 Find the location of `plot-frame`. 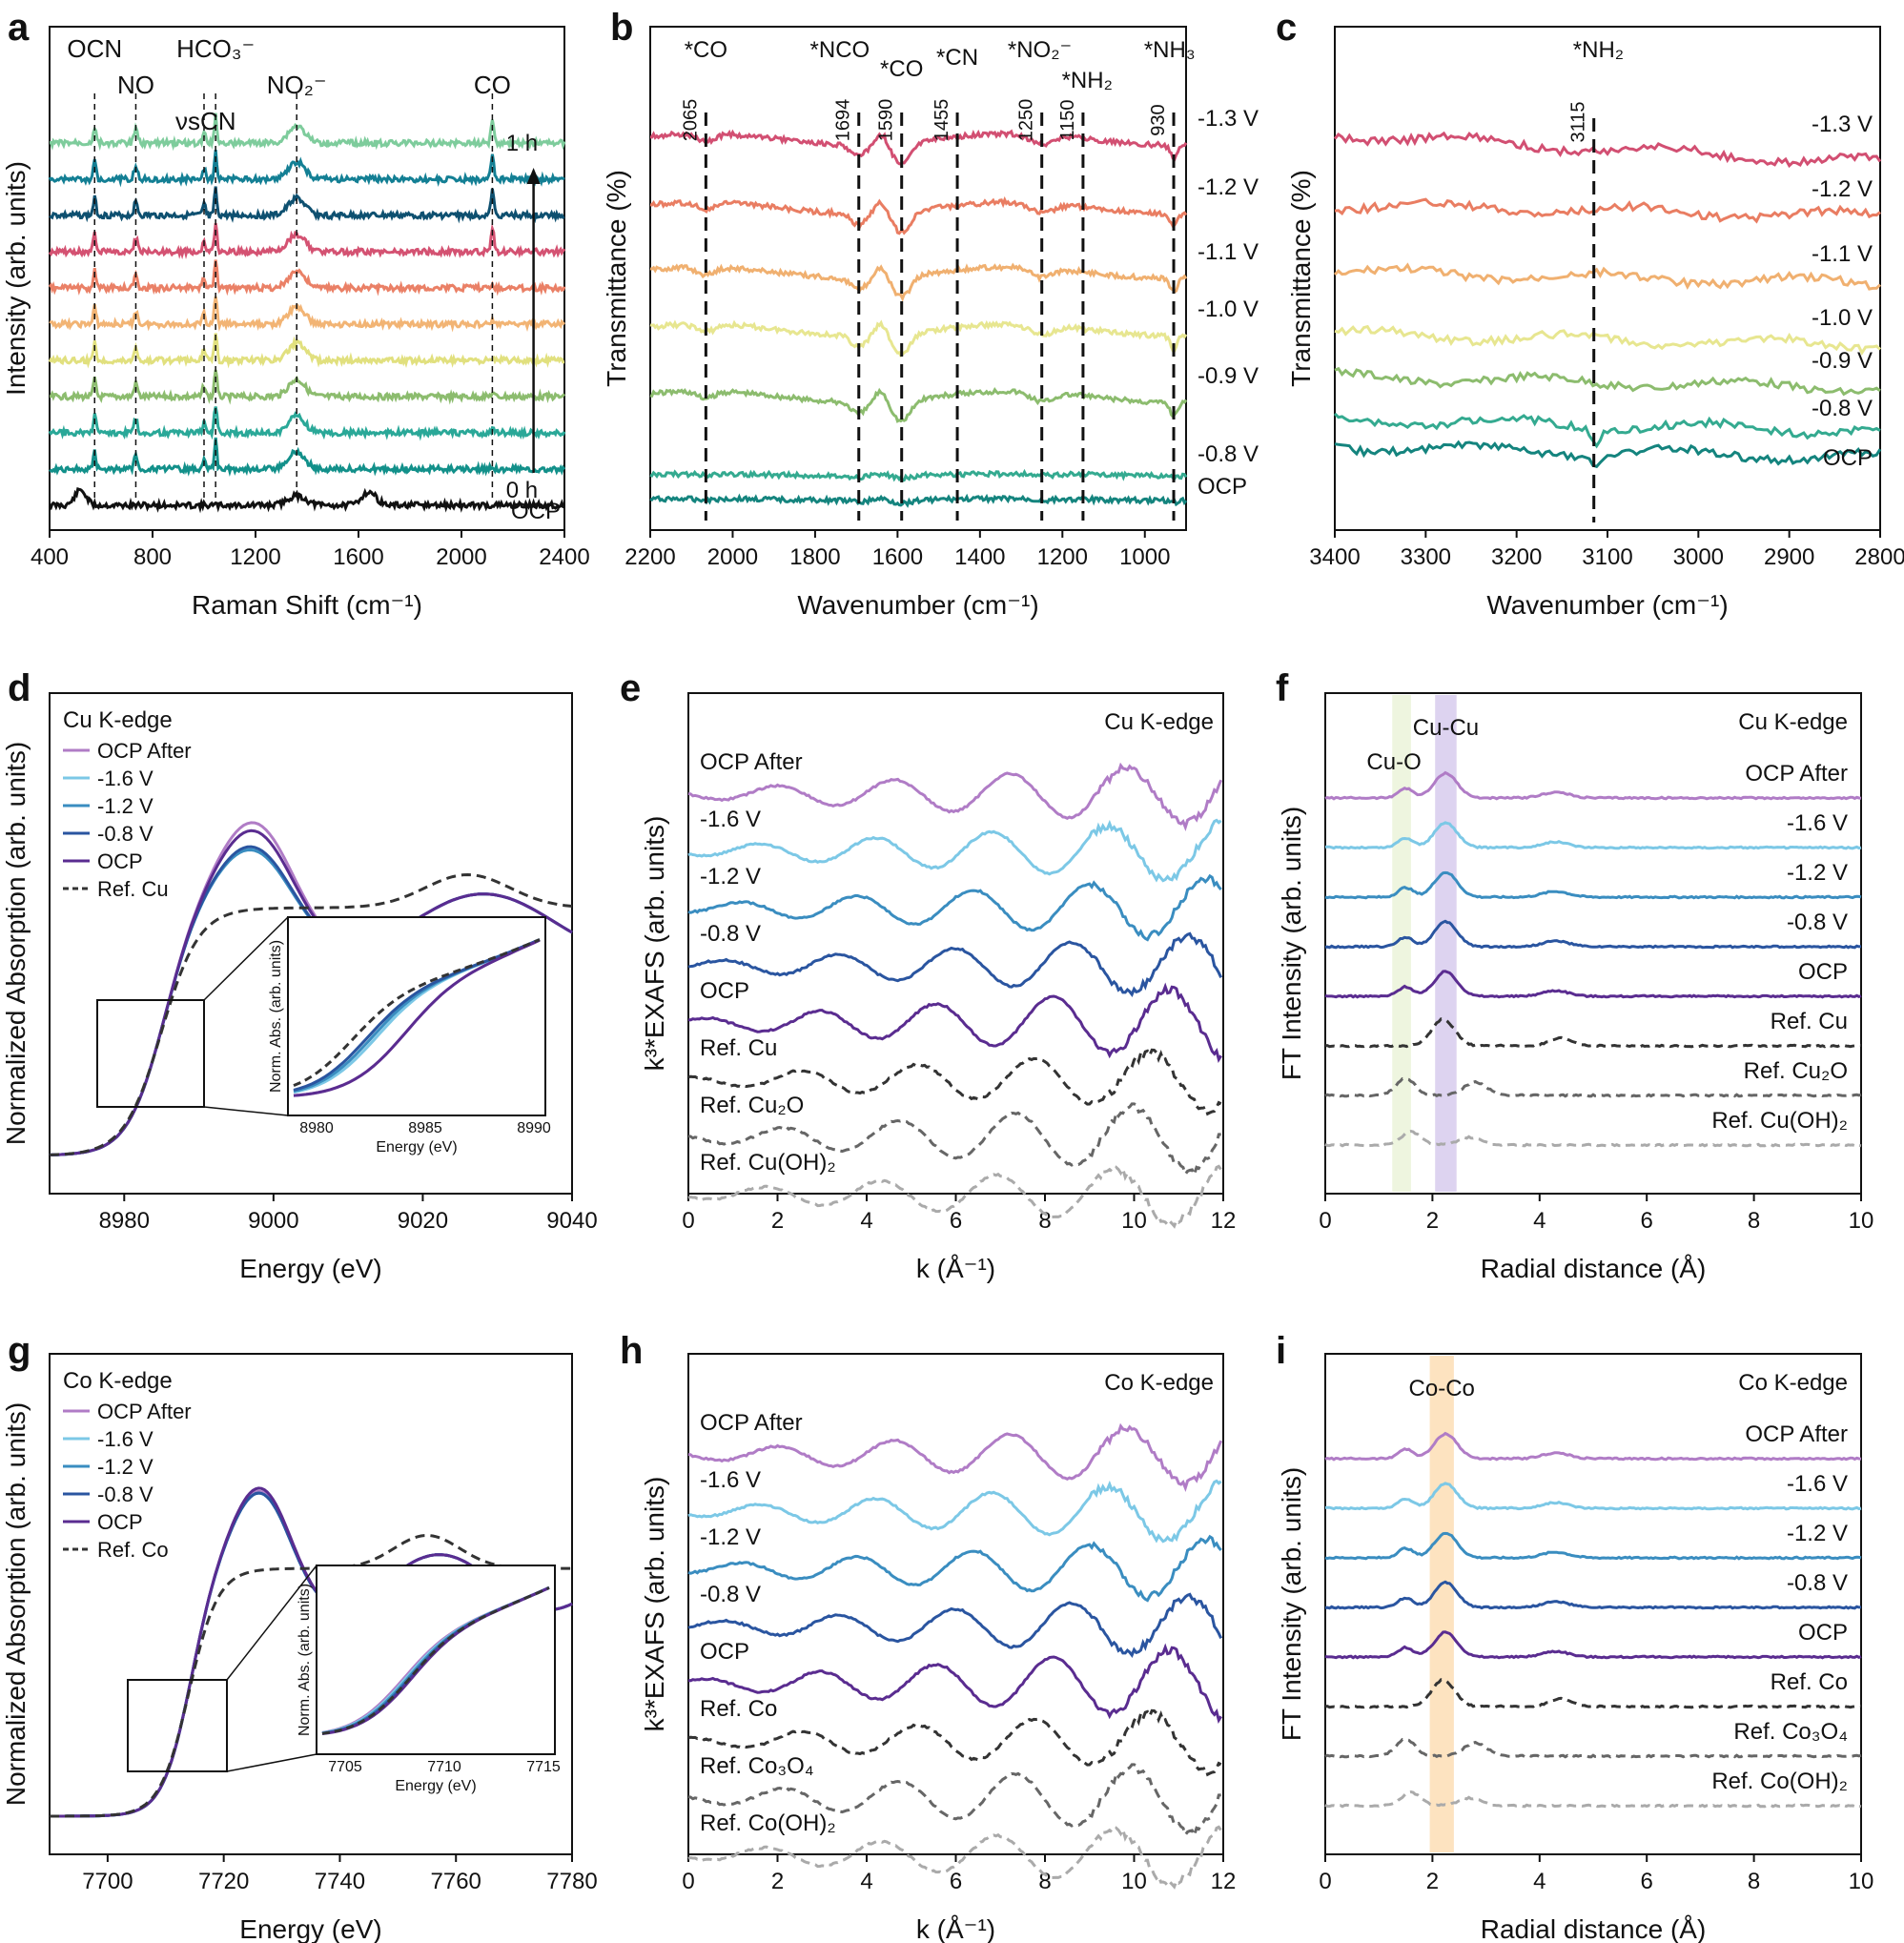

plot-frame is located at coordinates (1593, 944).